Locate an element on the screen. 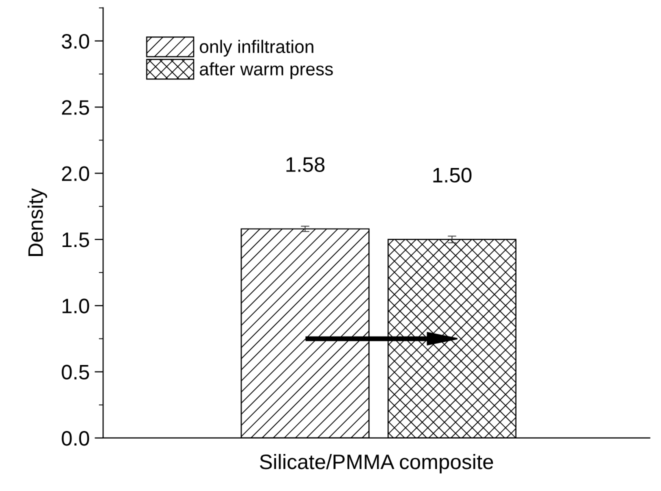  y-tick-label: 2.0 is located at coordinates (76, 174).